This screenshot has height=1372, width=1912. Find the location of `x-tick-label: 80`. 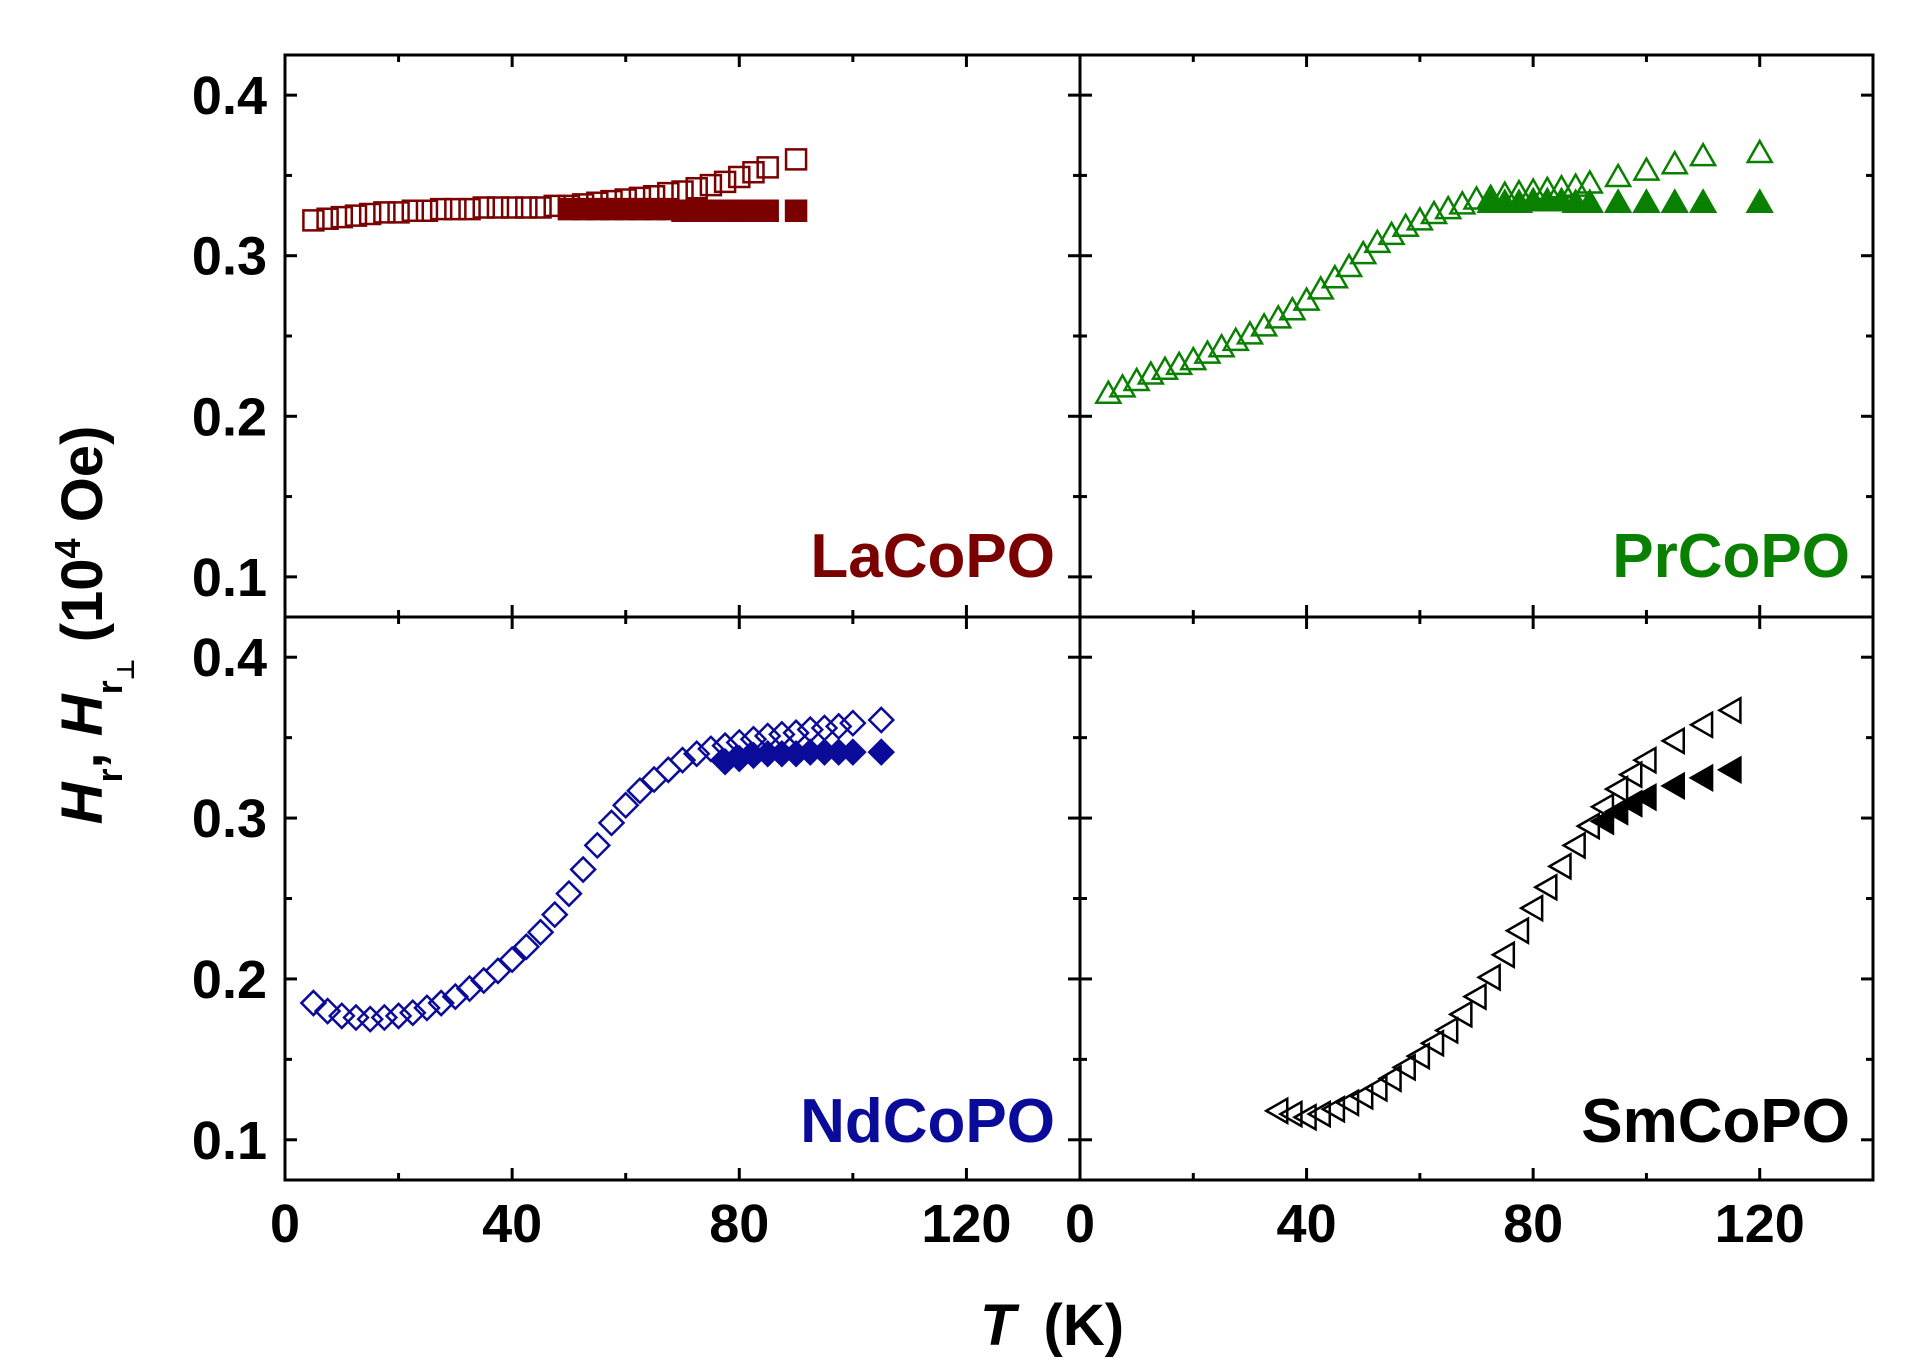

x-tick-label: 80 is located at coordinates (1533, 1224).